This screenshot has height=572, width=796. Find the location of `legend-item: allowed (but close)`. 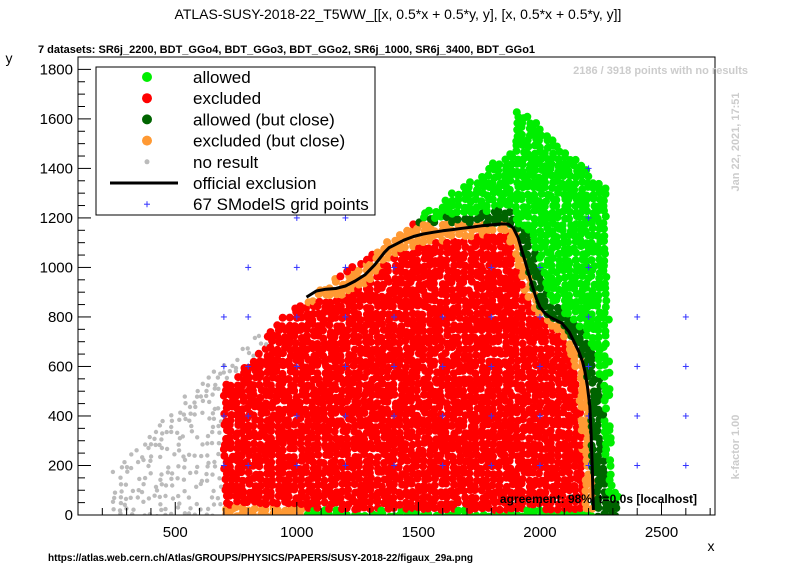

legend-item: allowed (but close) is located at coordinates (238, 119).